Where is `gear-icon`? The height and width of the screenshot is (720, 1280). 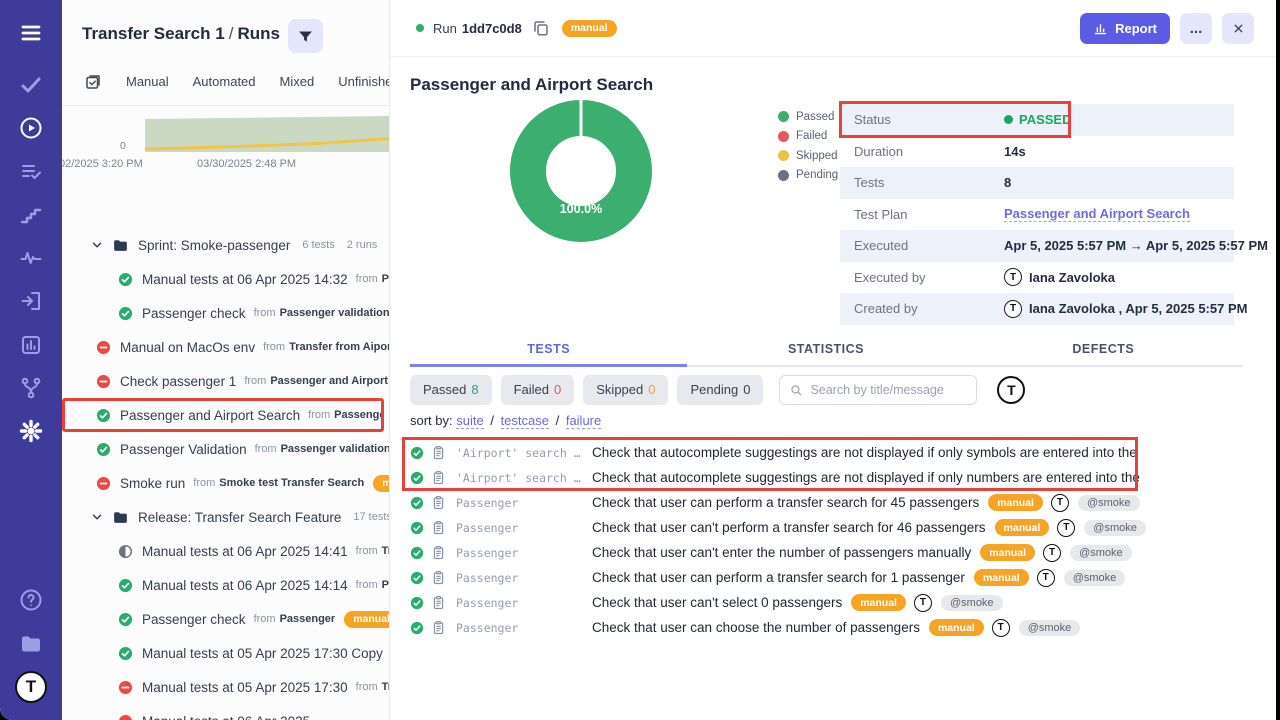
gear-icon is located at coordinates (31, 431).